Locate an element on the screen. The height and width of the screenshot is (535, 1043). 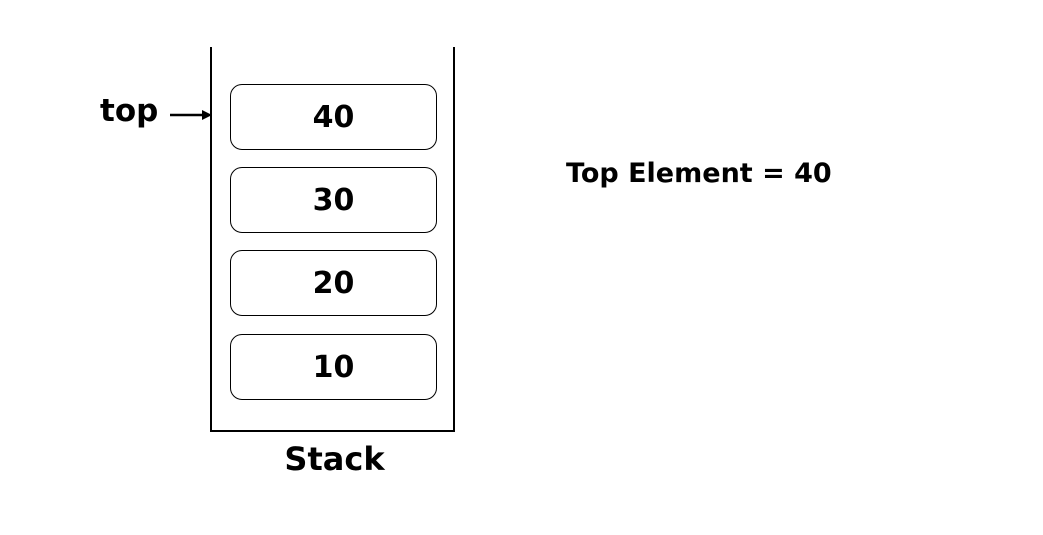
top-pointer-arrow-icon is located at coordinates (191, 115).